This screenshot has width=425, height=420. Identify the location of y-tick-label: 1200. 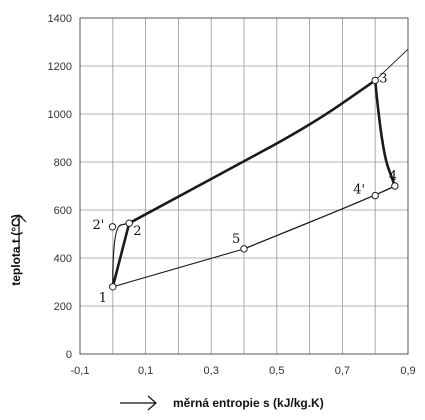
(60, 67).